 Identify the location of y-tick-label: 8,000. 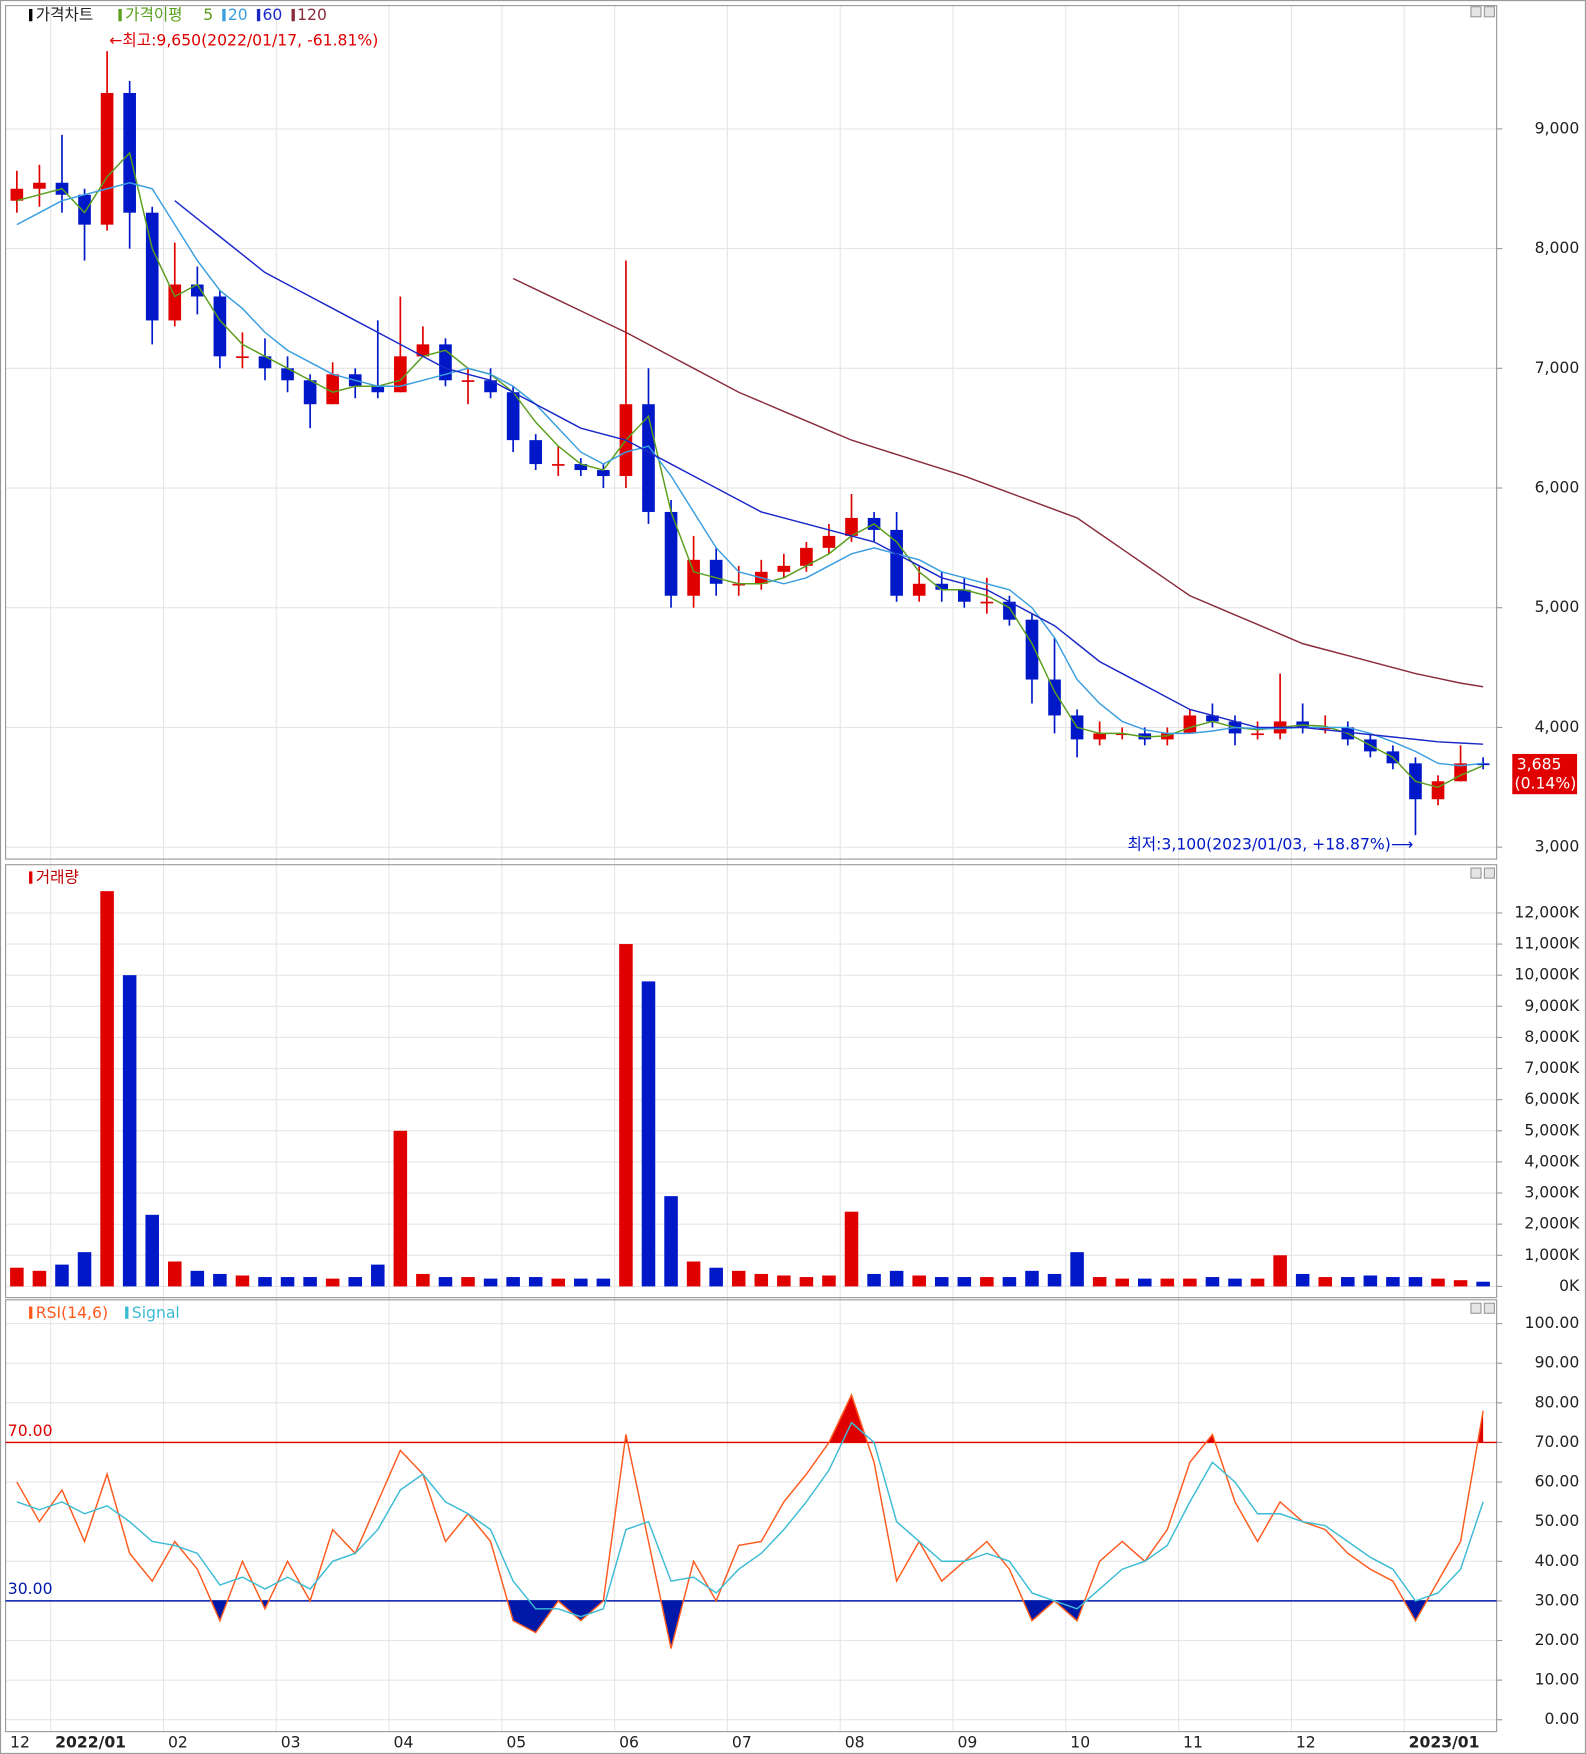
(1557, 247).